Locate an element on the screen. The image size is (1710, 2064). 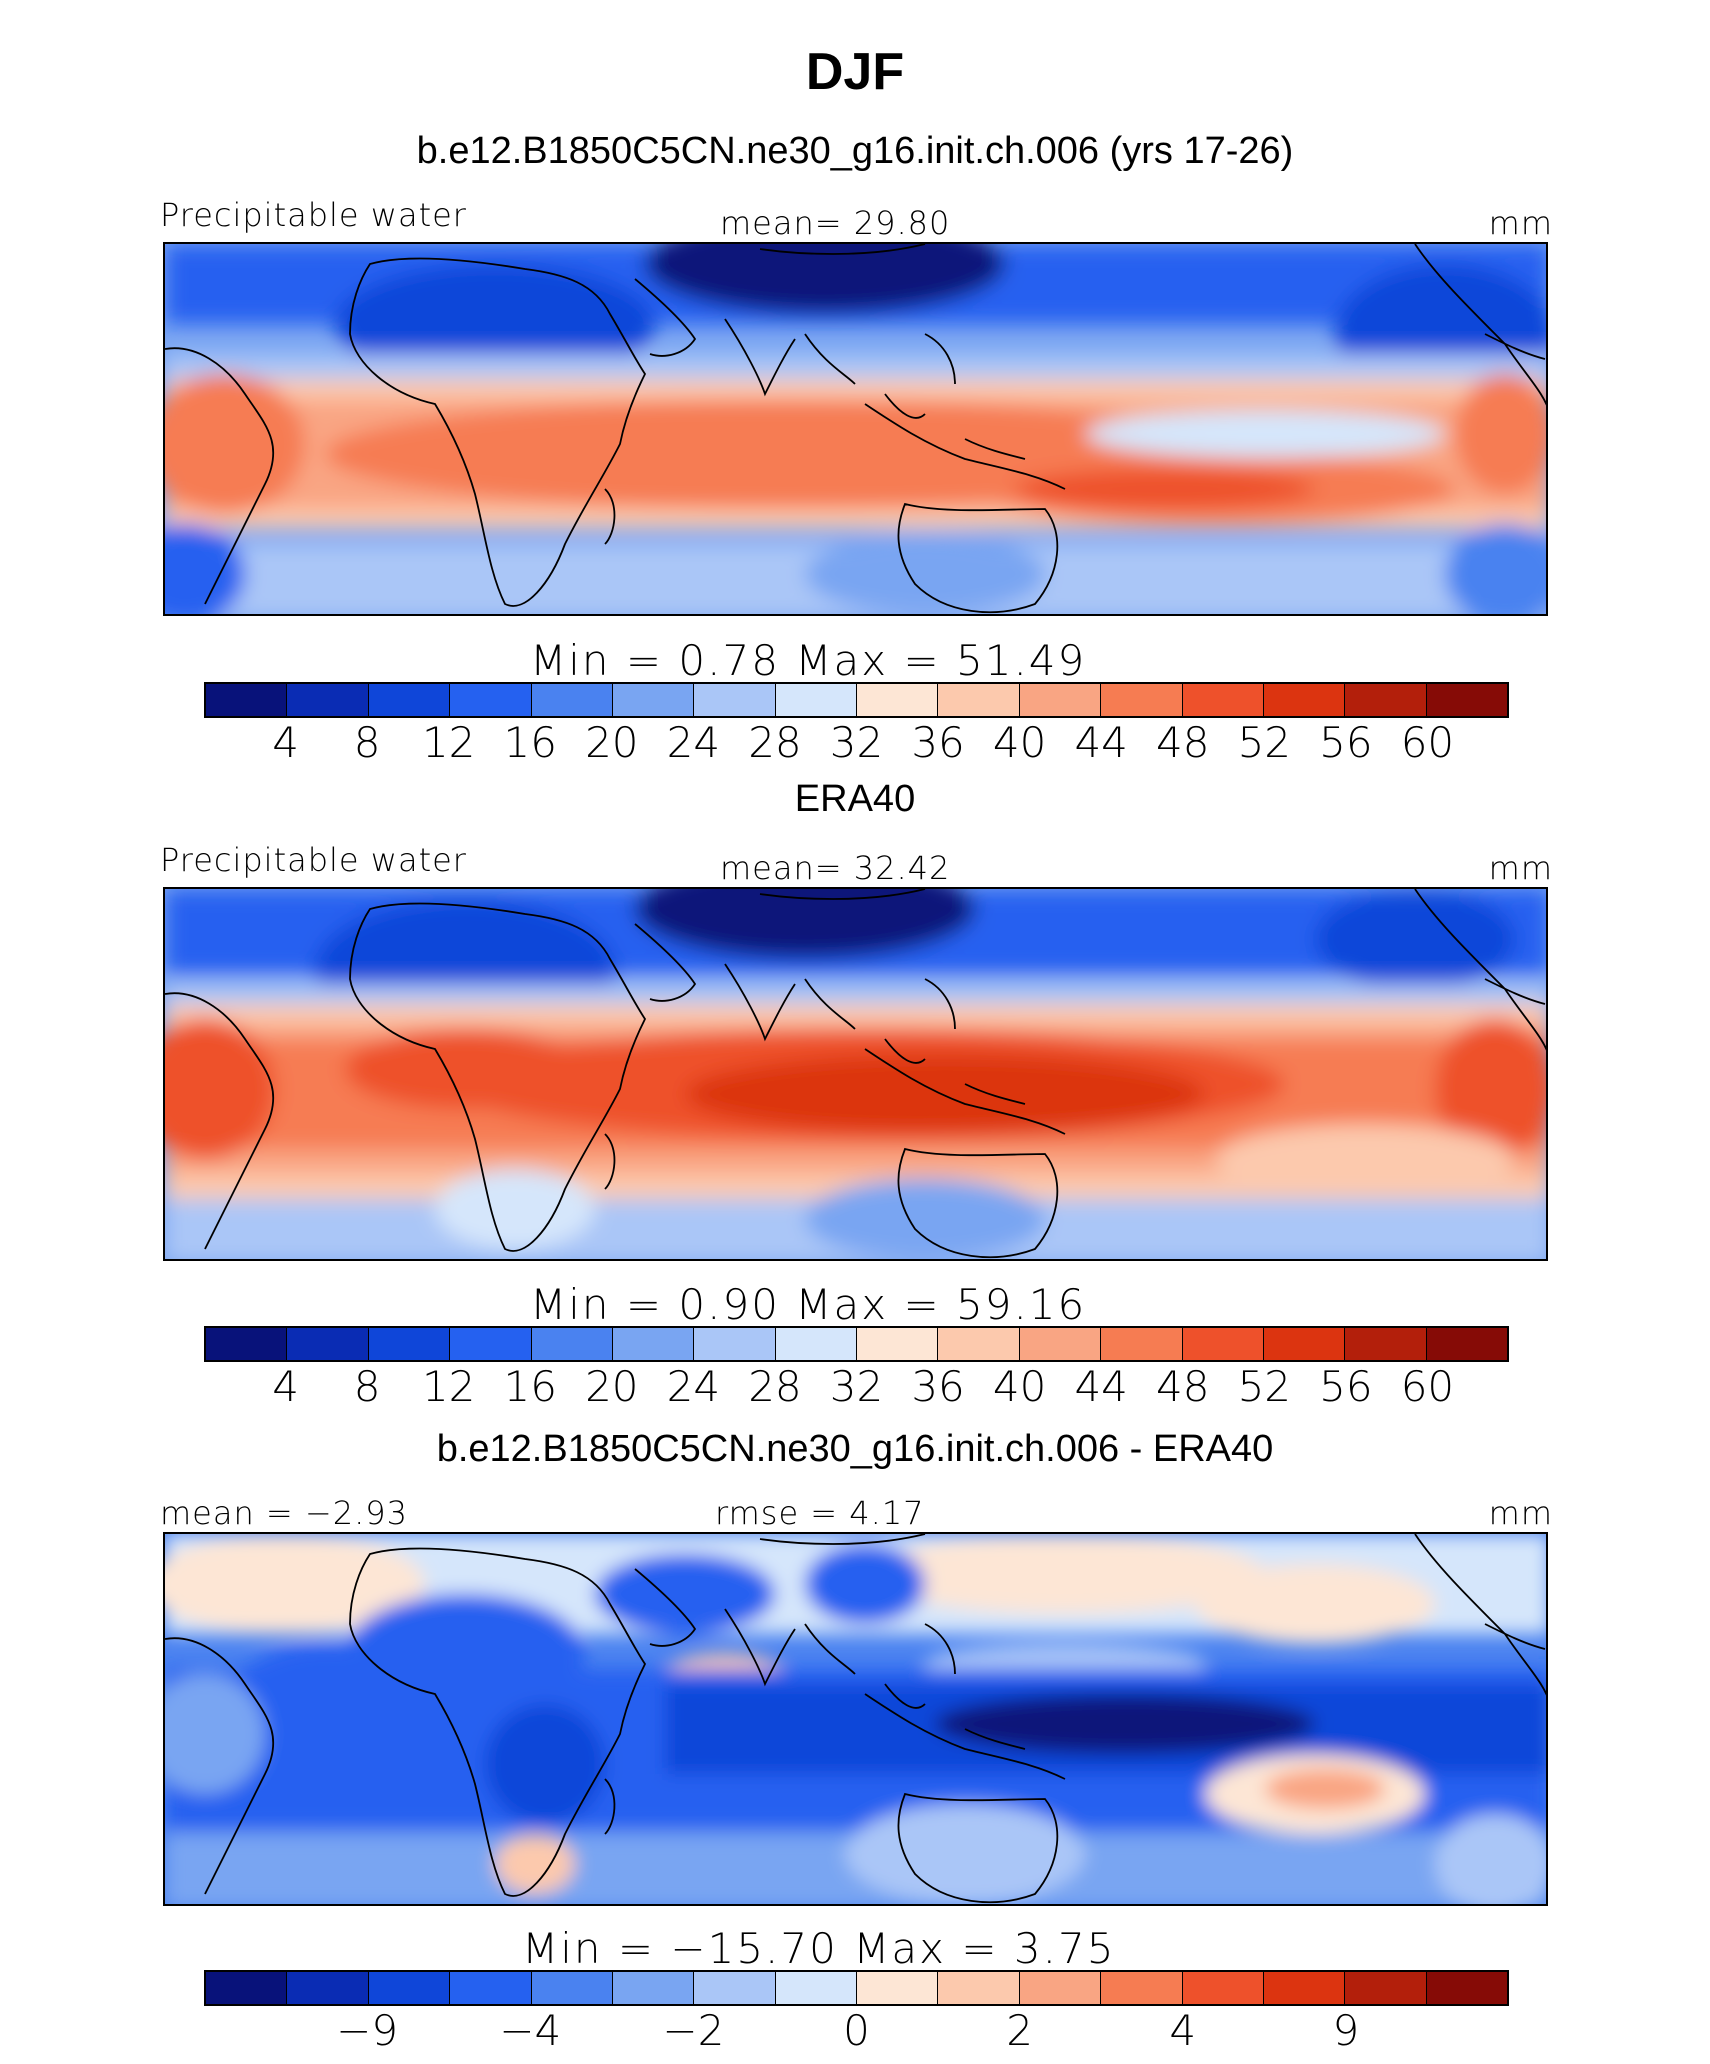
panel-2-units-label: mm is located at coordinates (1520, 868).